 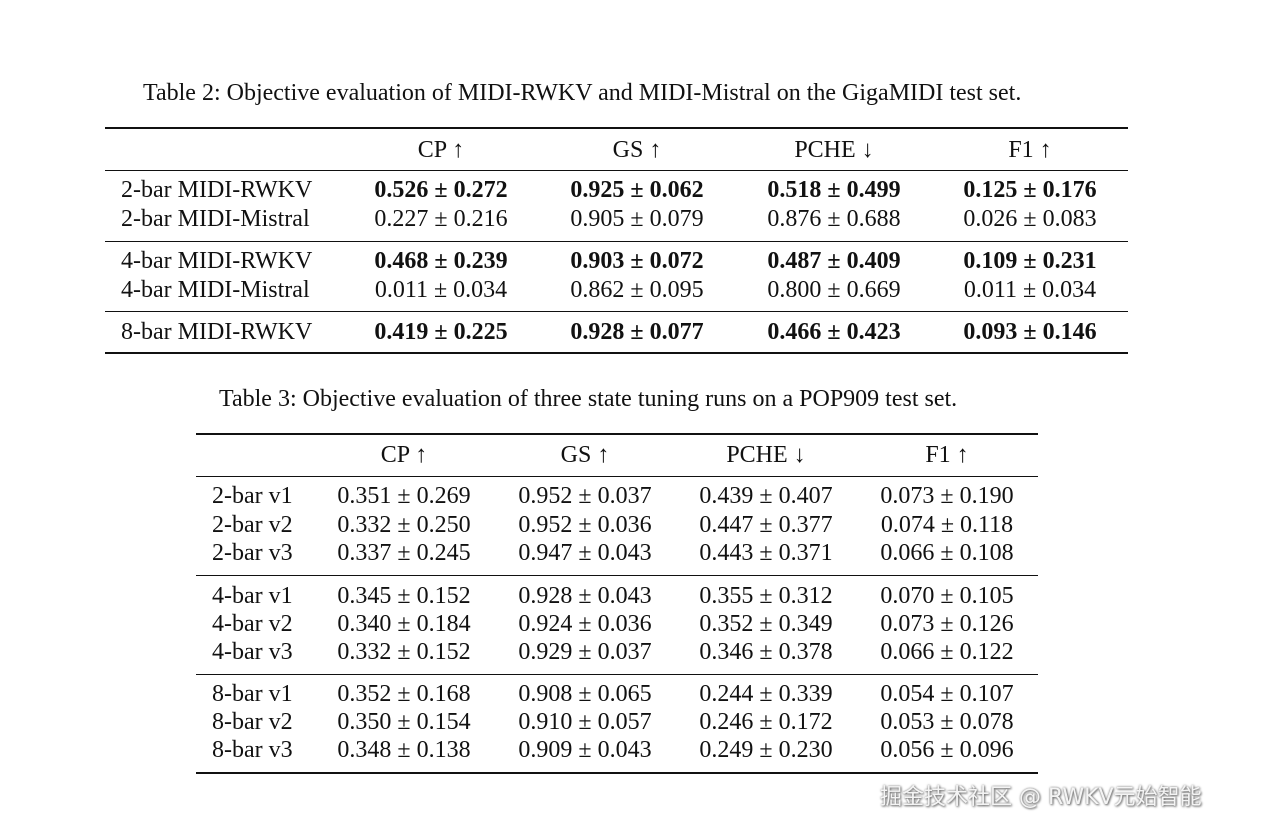 What do you see at coordinates (947, 496) in the screenshot?
I see `table-cell: 0.073 ± 0.190` at bounding box center [947, 496].